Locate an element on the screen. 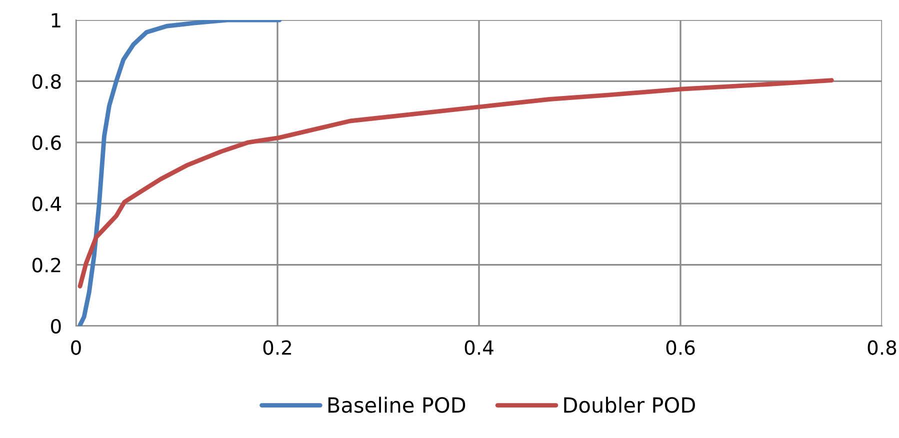  y-tick-label: 0 is located at coordinates (56, 326).